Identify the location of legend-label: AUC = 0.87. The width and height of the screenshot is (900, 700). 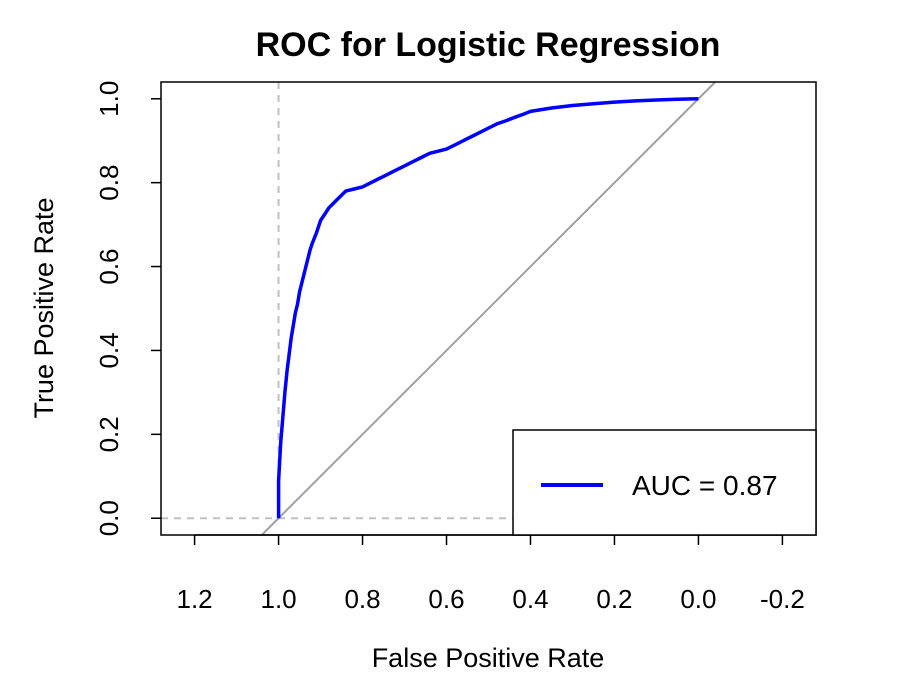
(705, 485).